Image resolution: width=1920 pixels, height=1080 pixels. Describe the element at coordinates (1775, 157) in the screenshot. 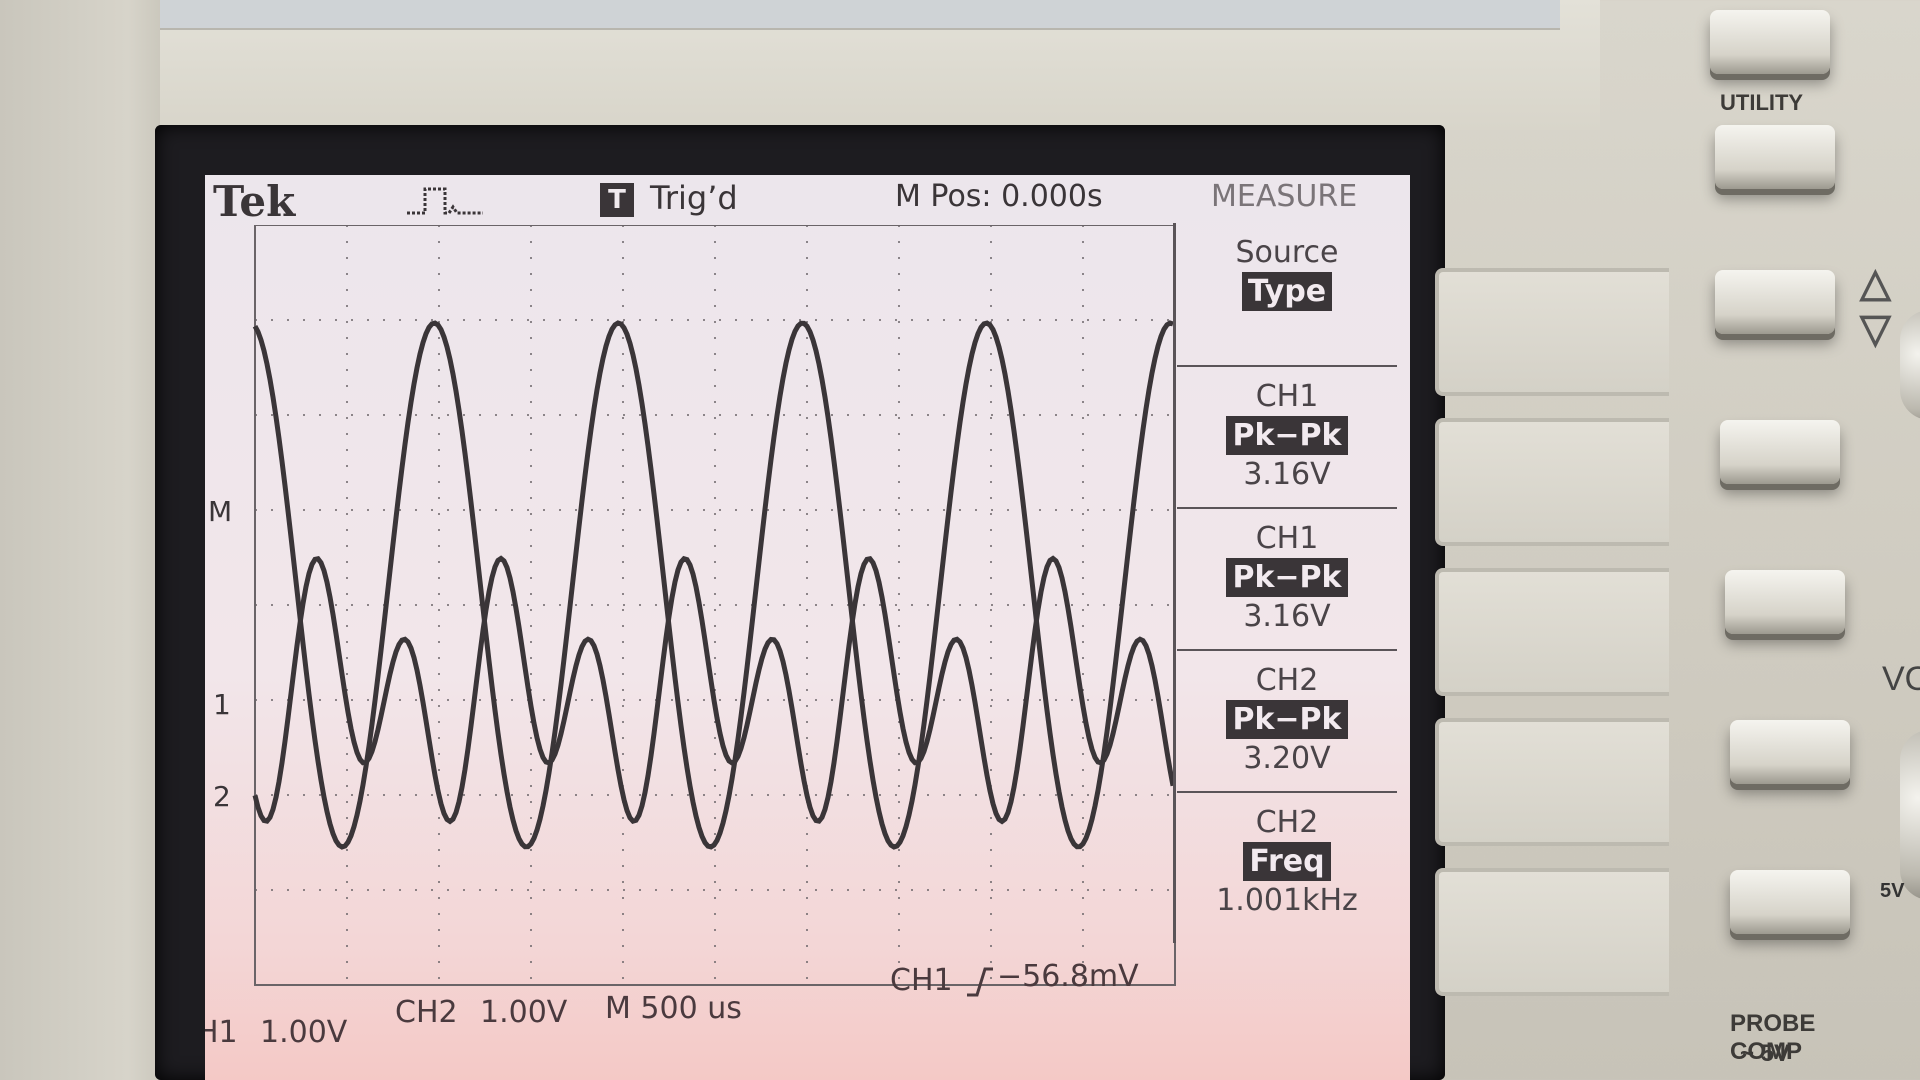

I see `utility-button` at that location.